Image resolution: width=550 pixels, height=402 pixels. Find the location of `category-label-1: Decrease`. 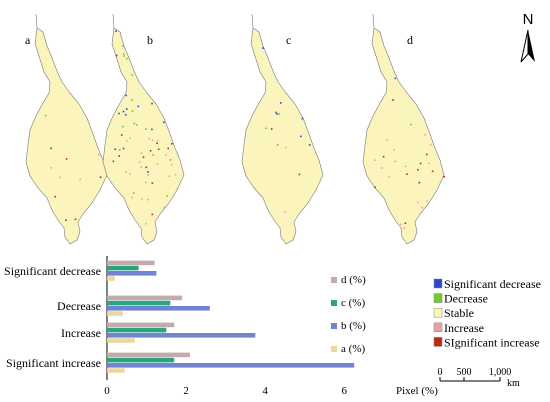

category-label-1: Decrease is located at coordinates (79, 306).